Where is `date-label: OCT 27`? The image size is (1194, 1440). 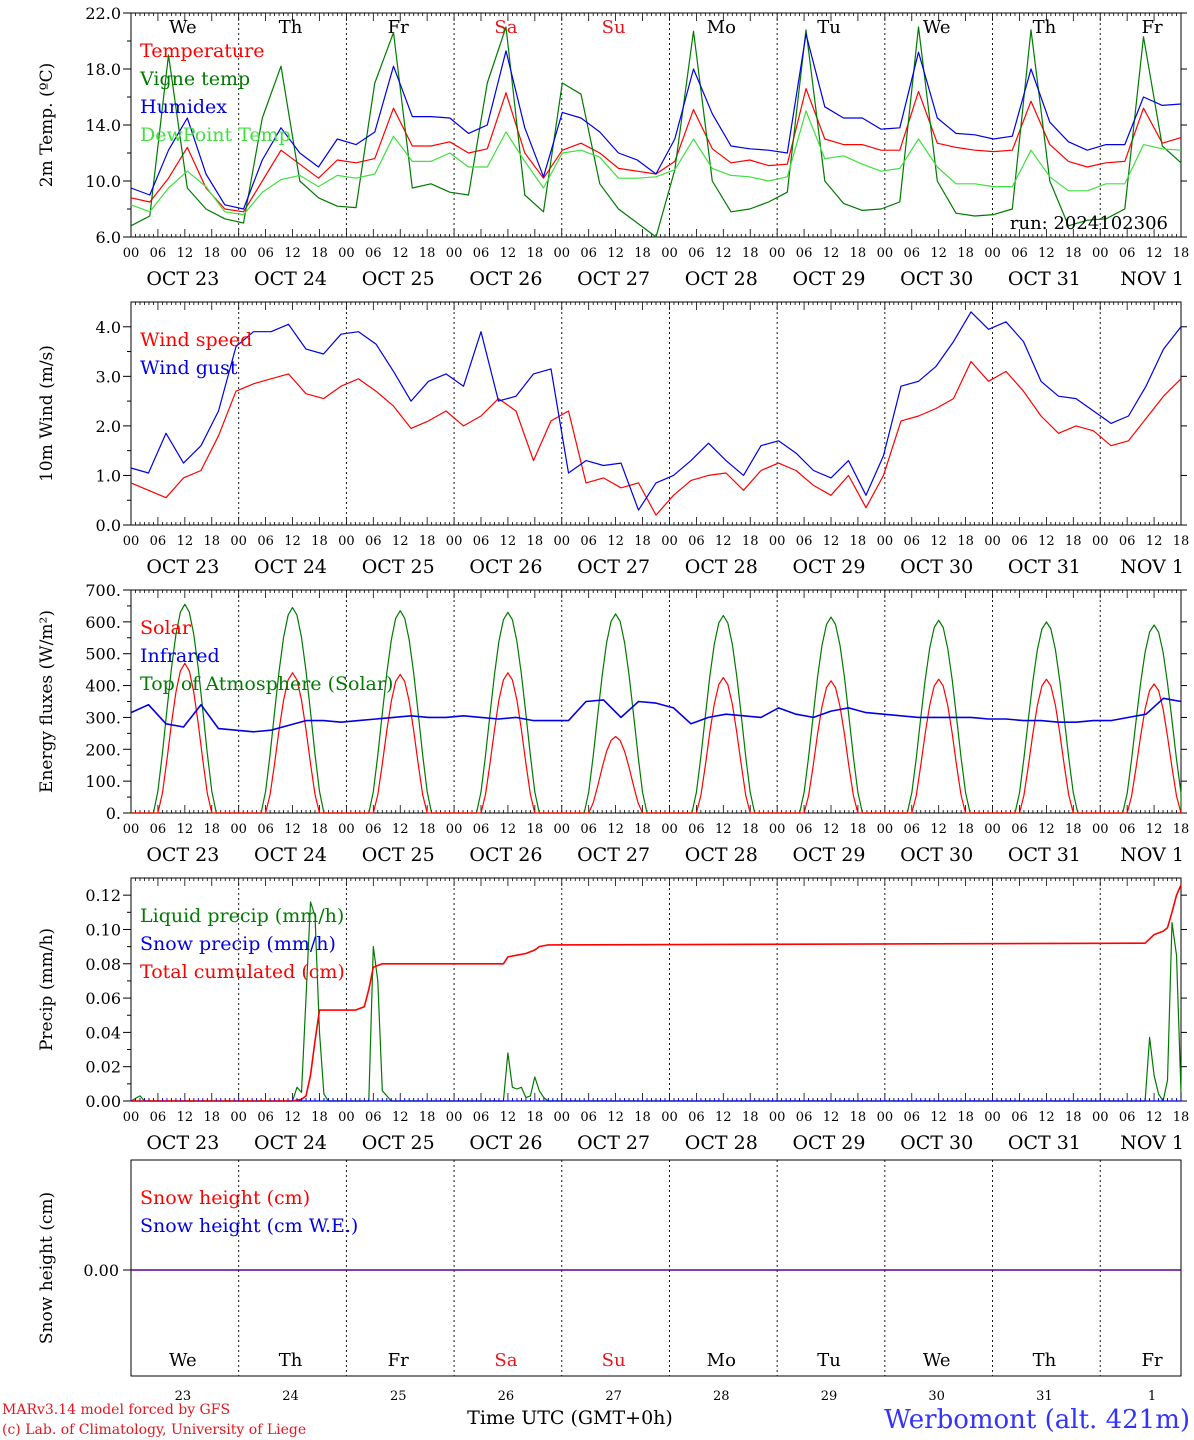 date-label: OCT 27 is located at coordinates (613, 855).